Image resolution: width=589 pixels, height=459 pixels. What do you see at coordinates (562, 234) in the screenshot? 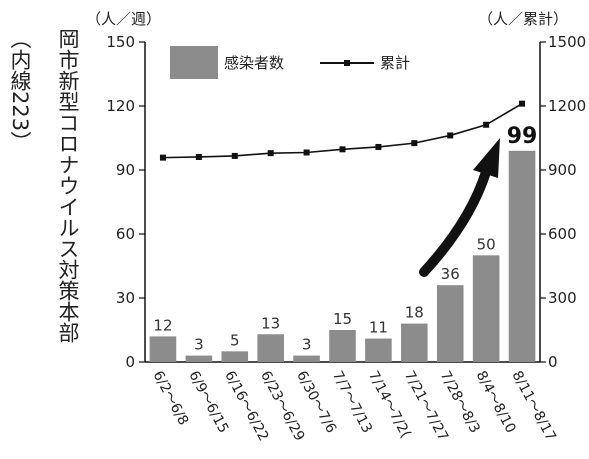
I see `right-tick-label: 600` at bounding box center [562, 234].